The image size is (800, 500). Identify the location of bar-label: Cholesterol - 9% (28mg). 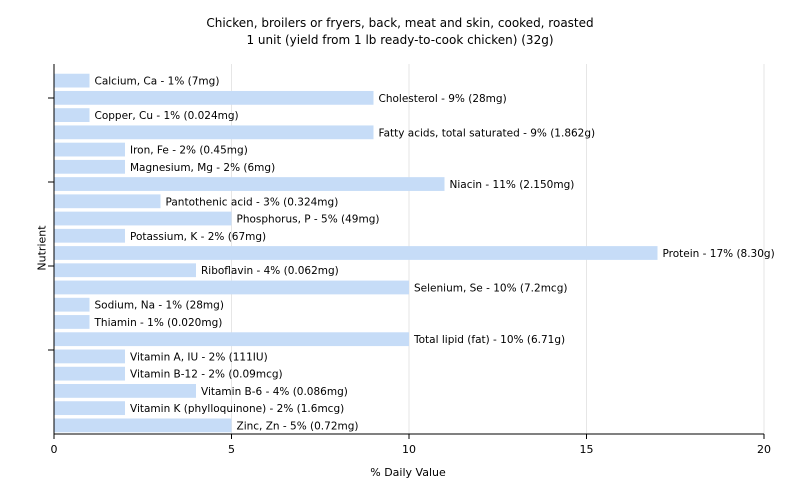
(443, 99).